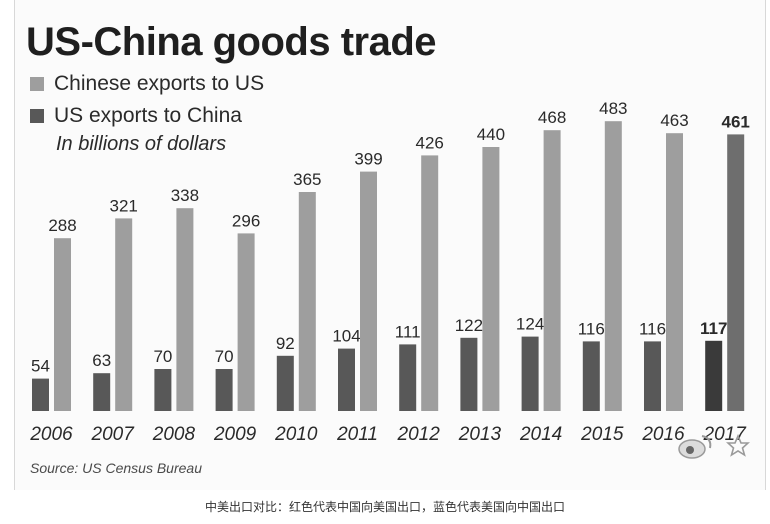 The height and width of the screenshot is (524, 770). I want to click on x-tick-label-2015: 2015, so click(602, 434).